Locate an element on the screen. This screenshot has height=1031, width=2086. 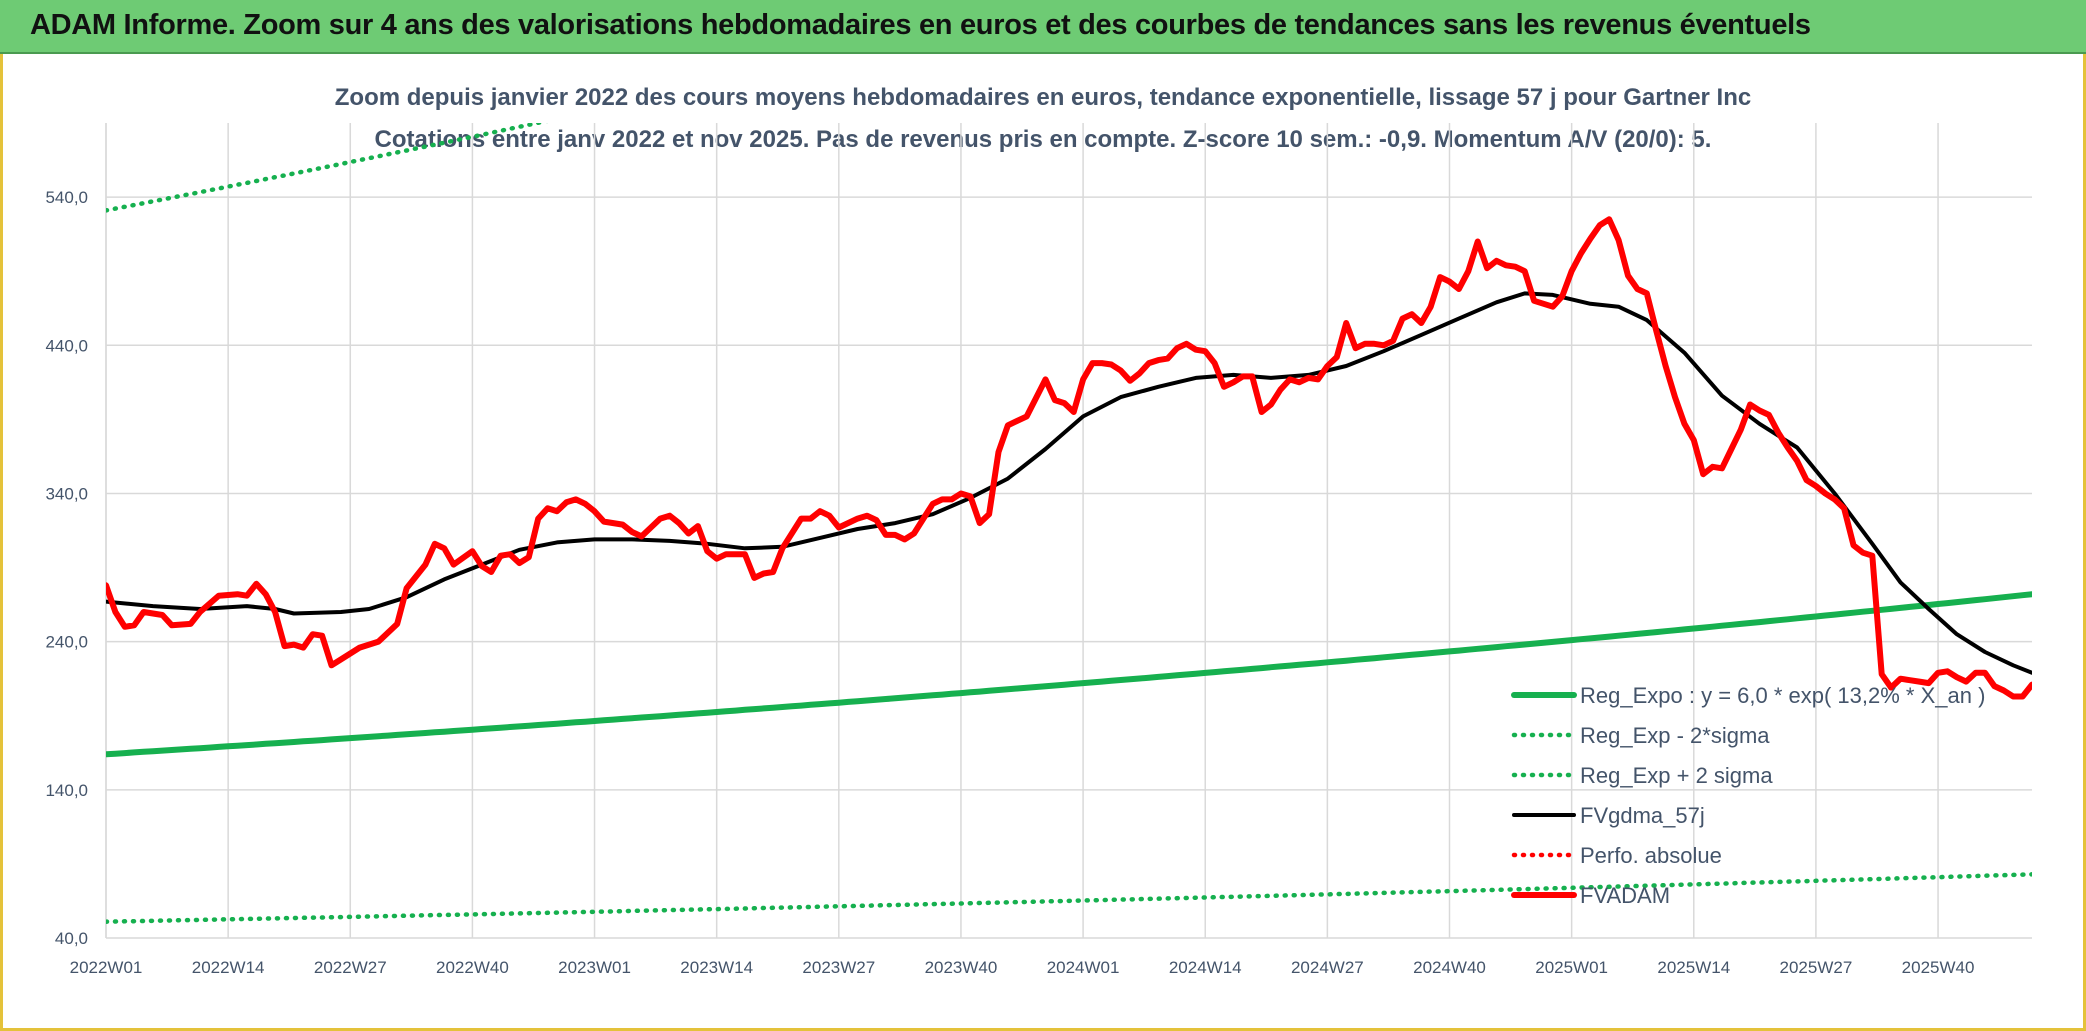
x-tick-label: 2024W14 is located at coordinates (1205, 967).